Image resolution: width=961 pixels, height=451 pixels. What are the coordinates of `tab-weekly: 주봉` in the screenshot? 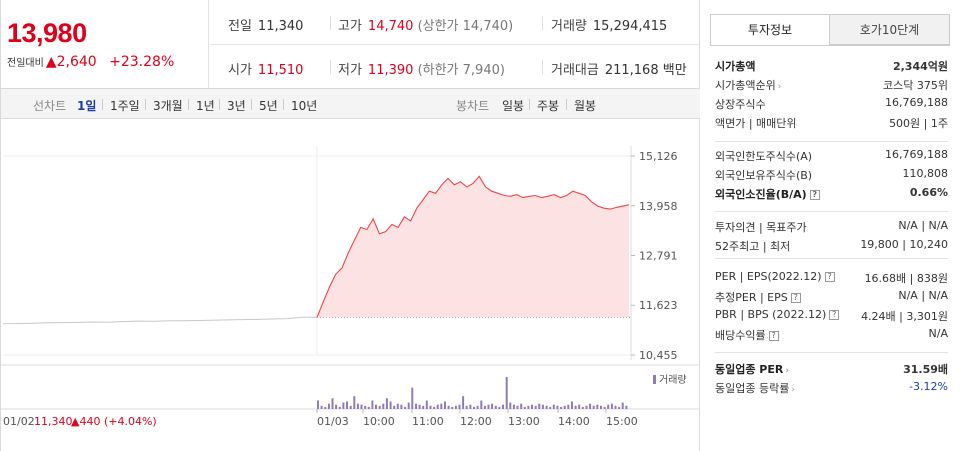 It's located at (548, 106).